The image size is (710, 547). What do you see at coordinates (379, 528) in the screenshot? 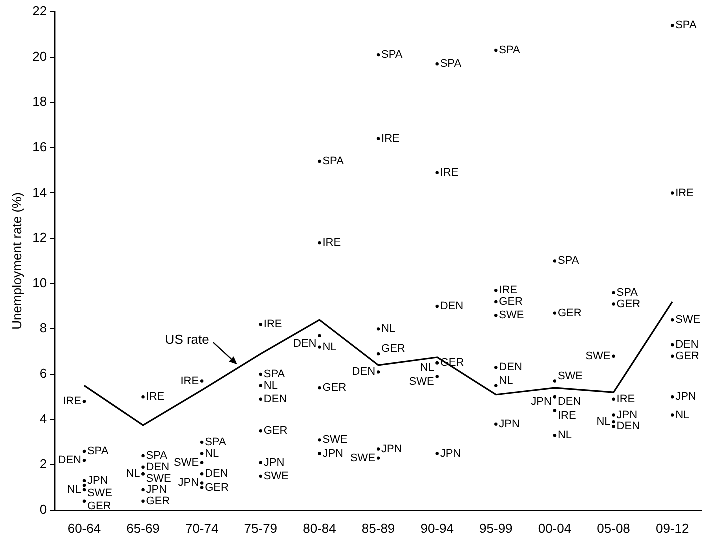
I see `x-tick-label: 85-89` at bounding box center [379, 528].